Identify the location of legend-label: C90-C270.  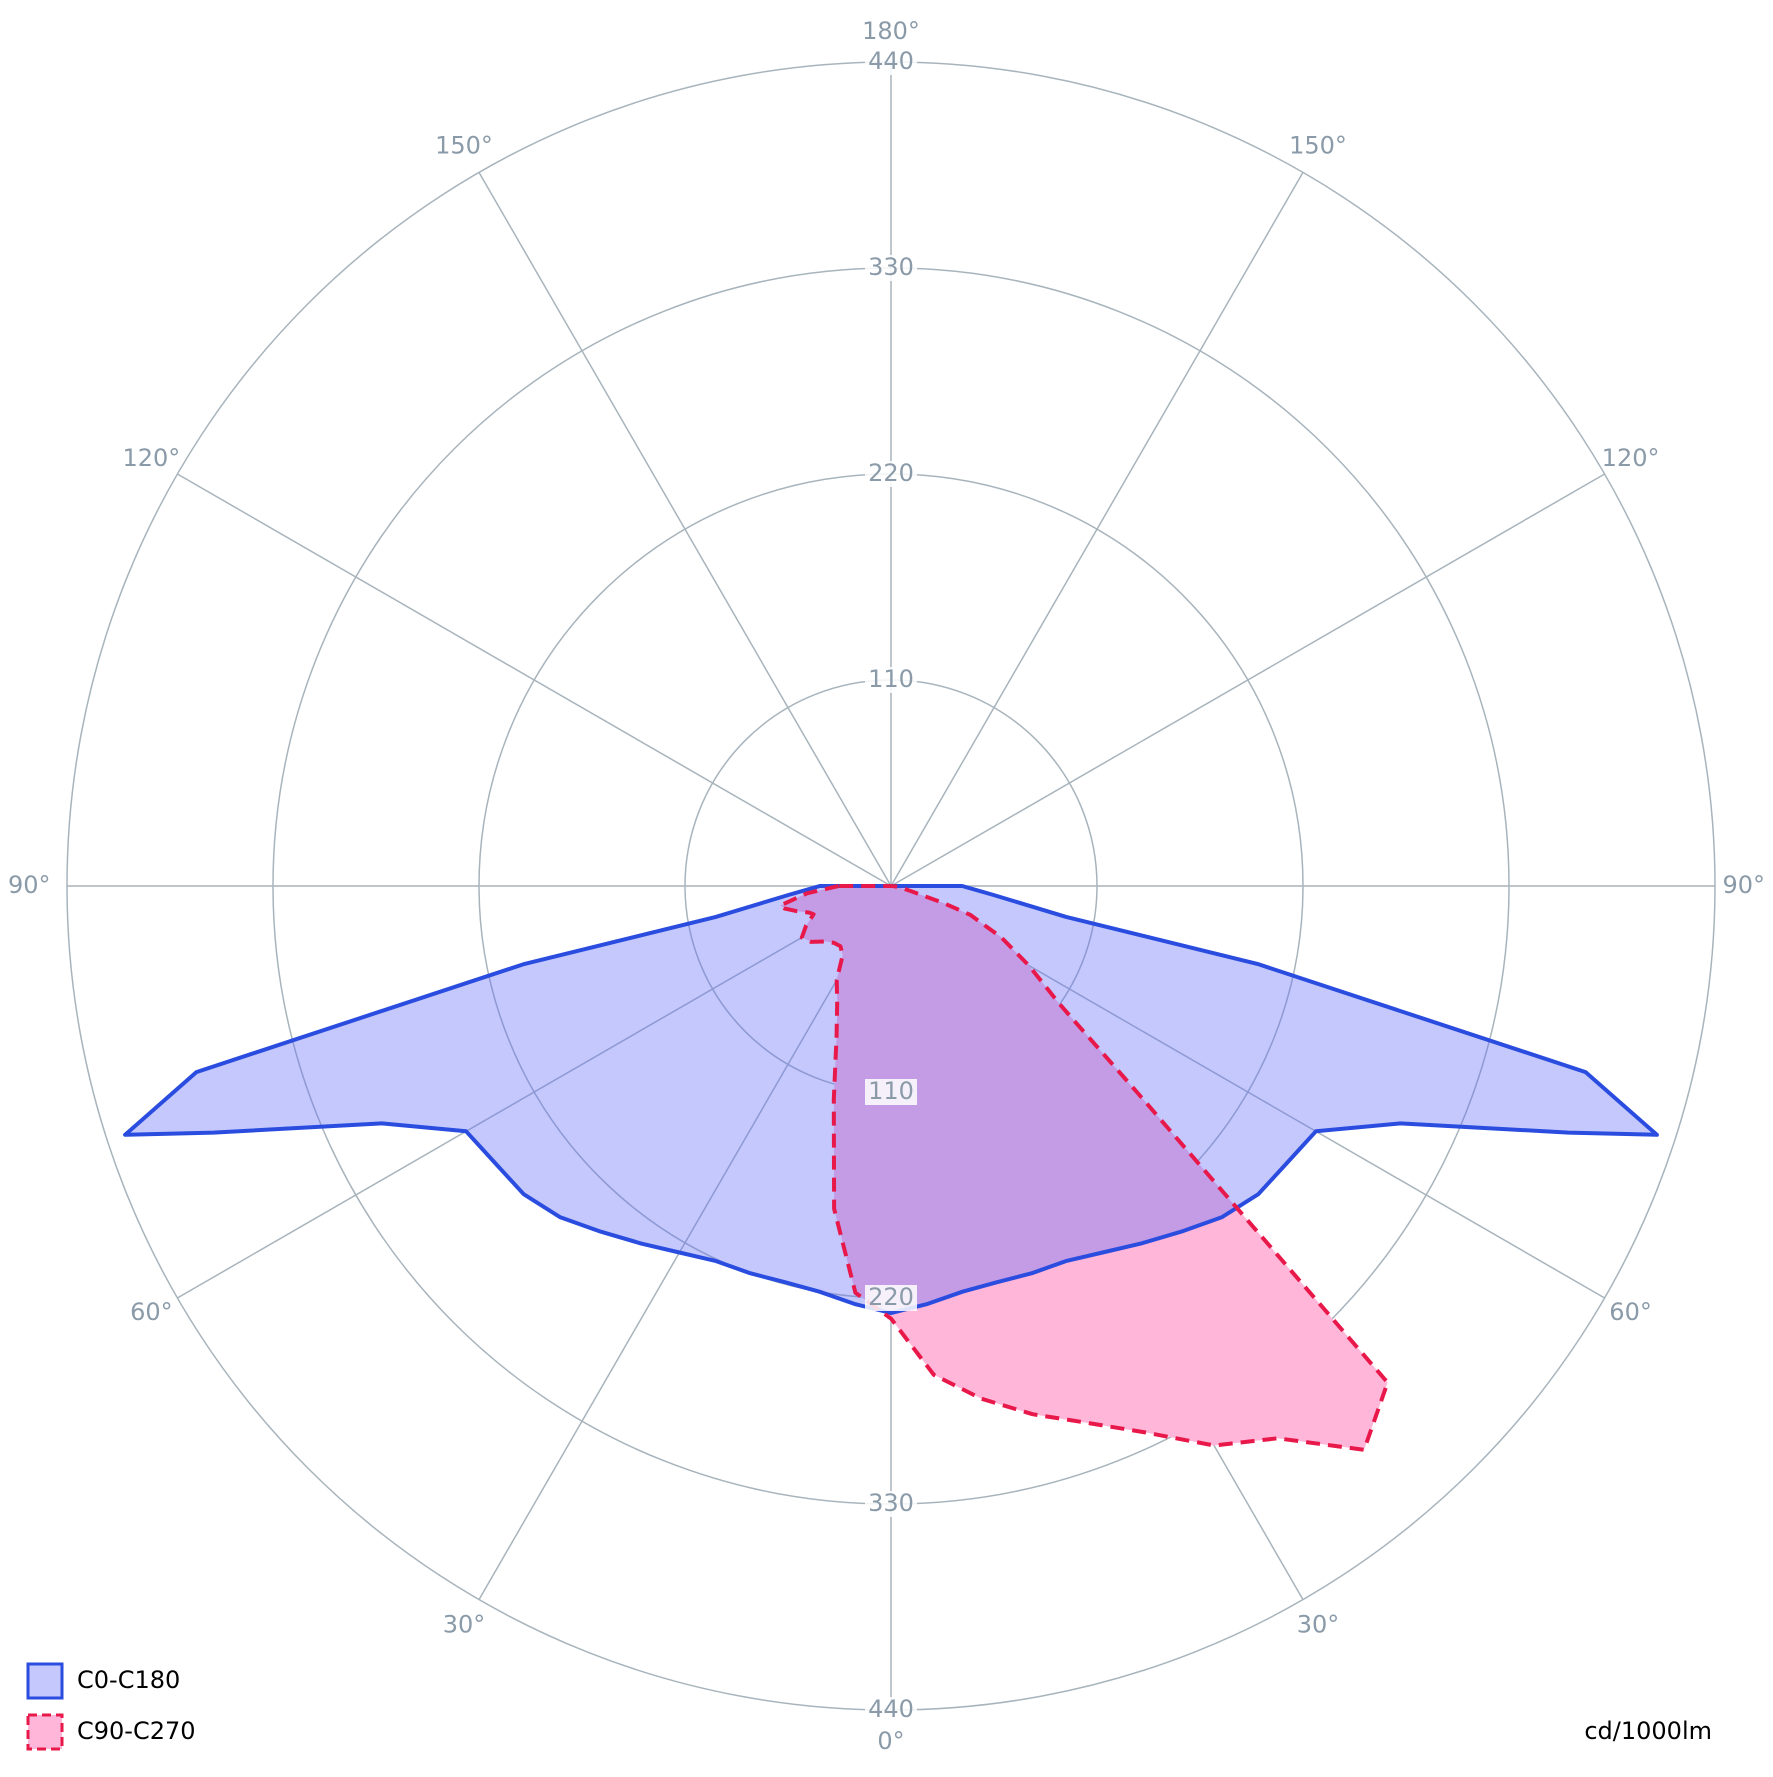
(136, 1731).